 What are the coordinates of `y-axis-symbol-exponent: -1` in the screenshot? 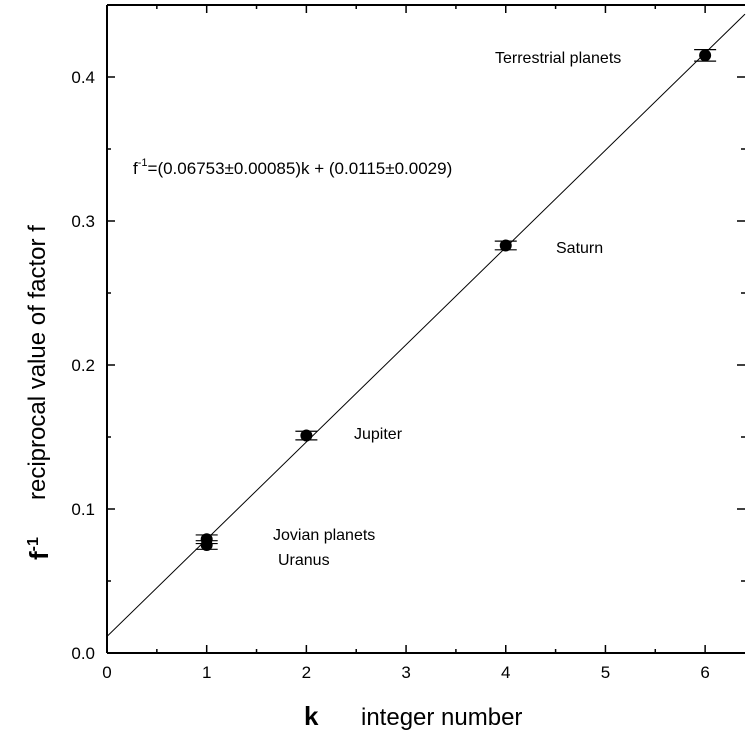 It's located at (33, 544).